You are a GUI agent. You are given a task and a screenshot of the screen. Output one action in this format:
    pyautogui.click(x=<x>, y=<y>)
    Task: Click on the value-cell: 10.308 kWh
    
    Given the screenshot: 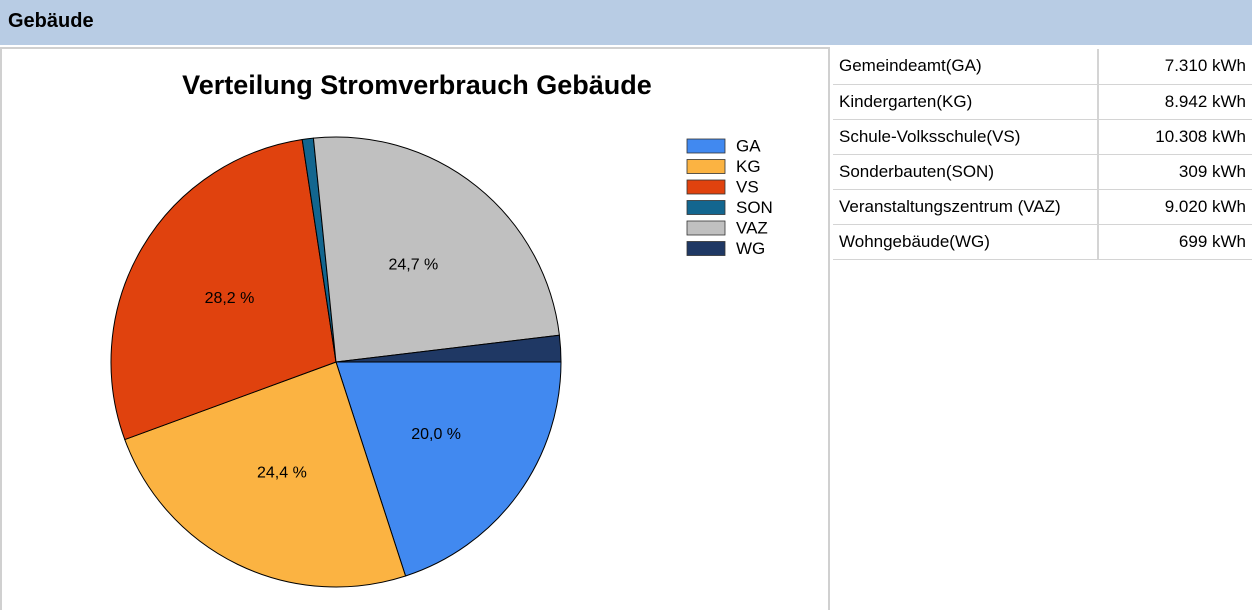 What is the action you would take?
    pyautogui.click(x=1174, y=137)
    